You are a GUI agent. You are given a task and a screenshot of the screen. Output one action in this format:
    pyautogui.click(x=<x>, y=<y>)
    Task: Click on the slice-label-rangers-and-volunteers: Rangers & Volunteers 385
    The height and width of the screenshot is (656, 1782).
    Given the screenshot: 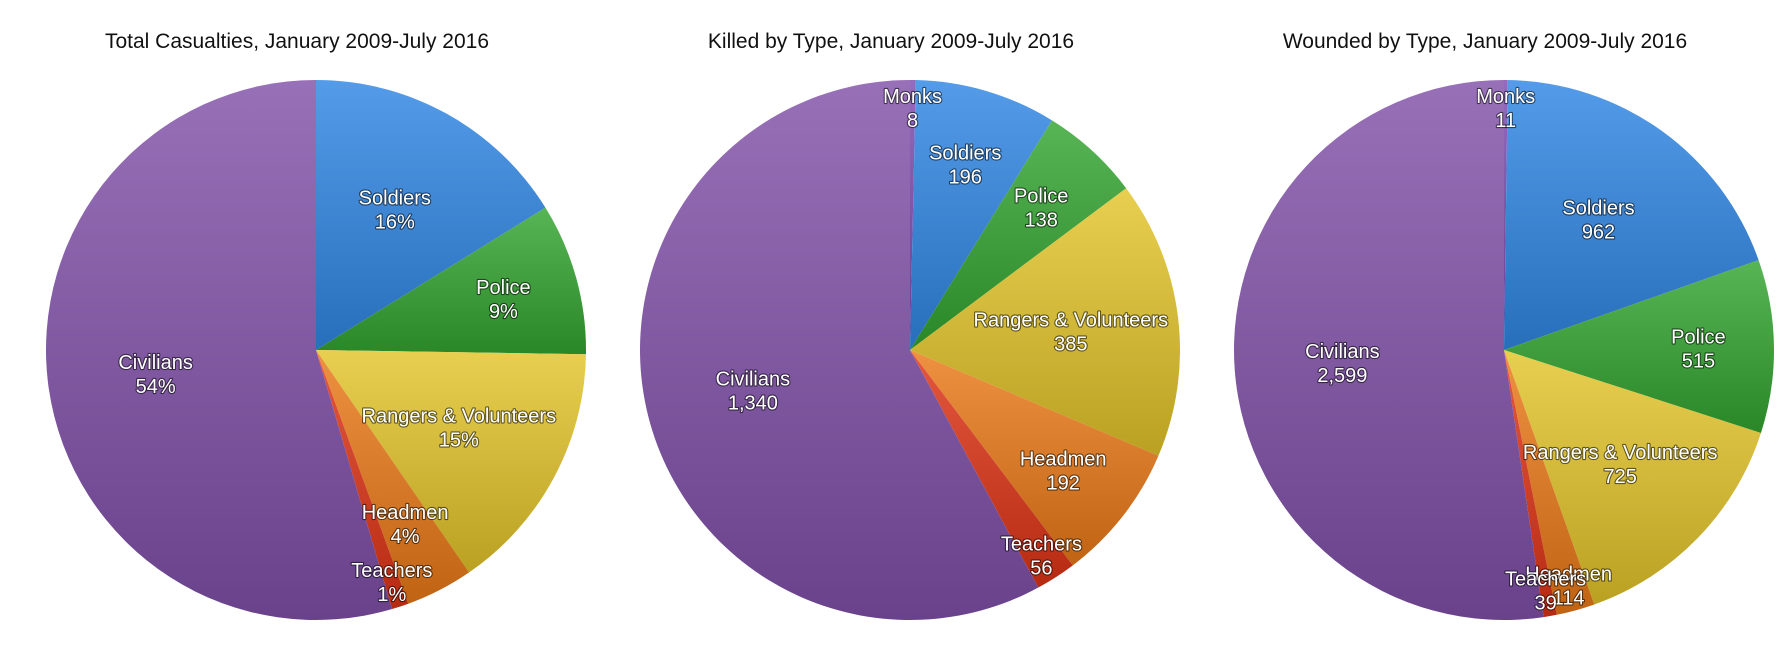 What is the action you would take?
    pyautogui.click(x=1071, y=333)
    